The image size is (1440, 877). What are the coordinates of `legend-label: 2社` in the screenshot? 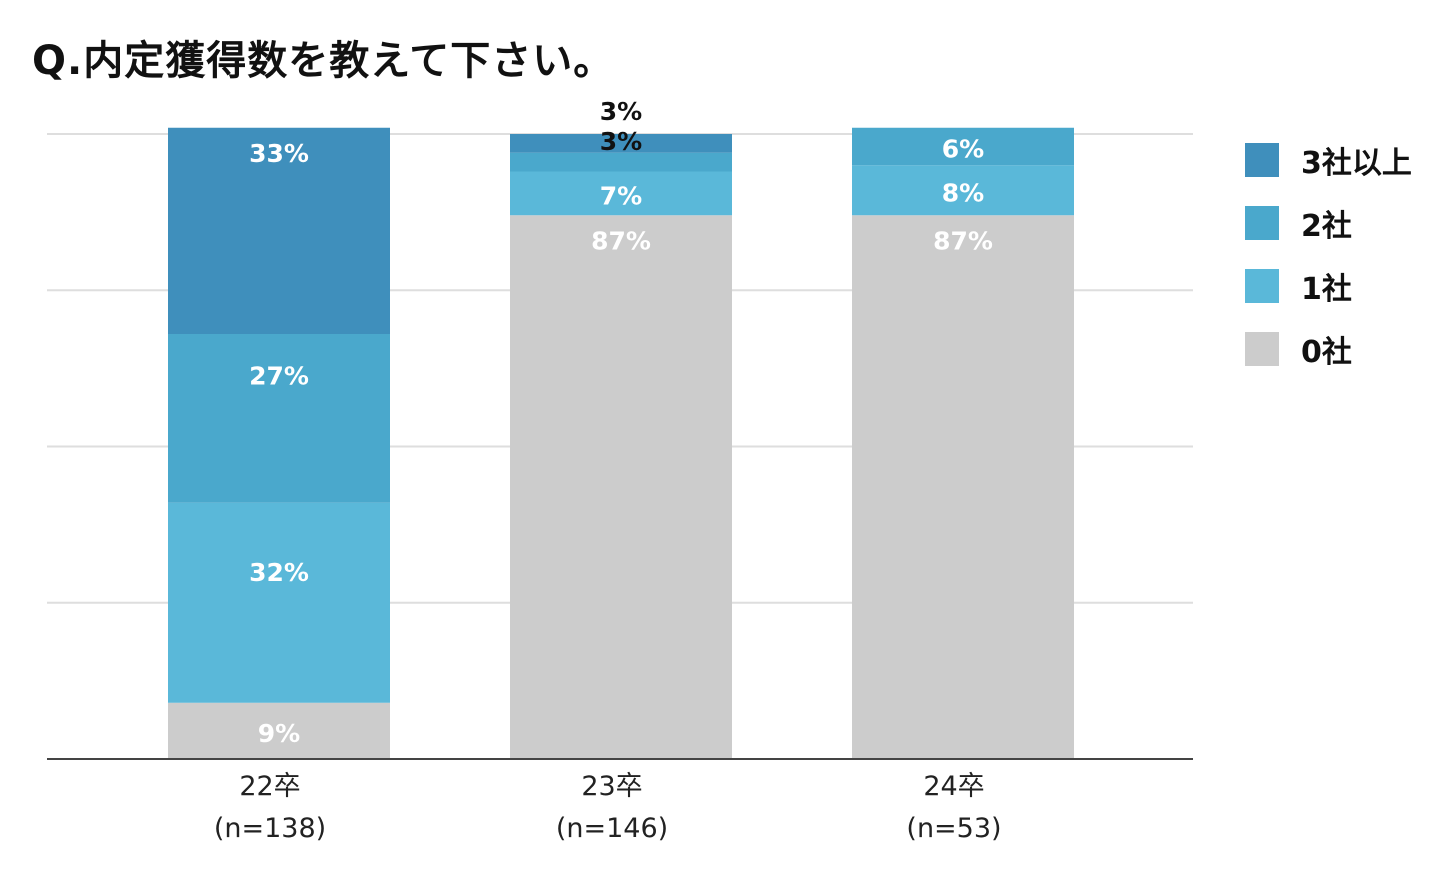 It's located at (1326, 226).